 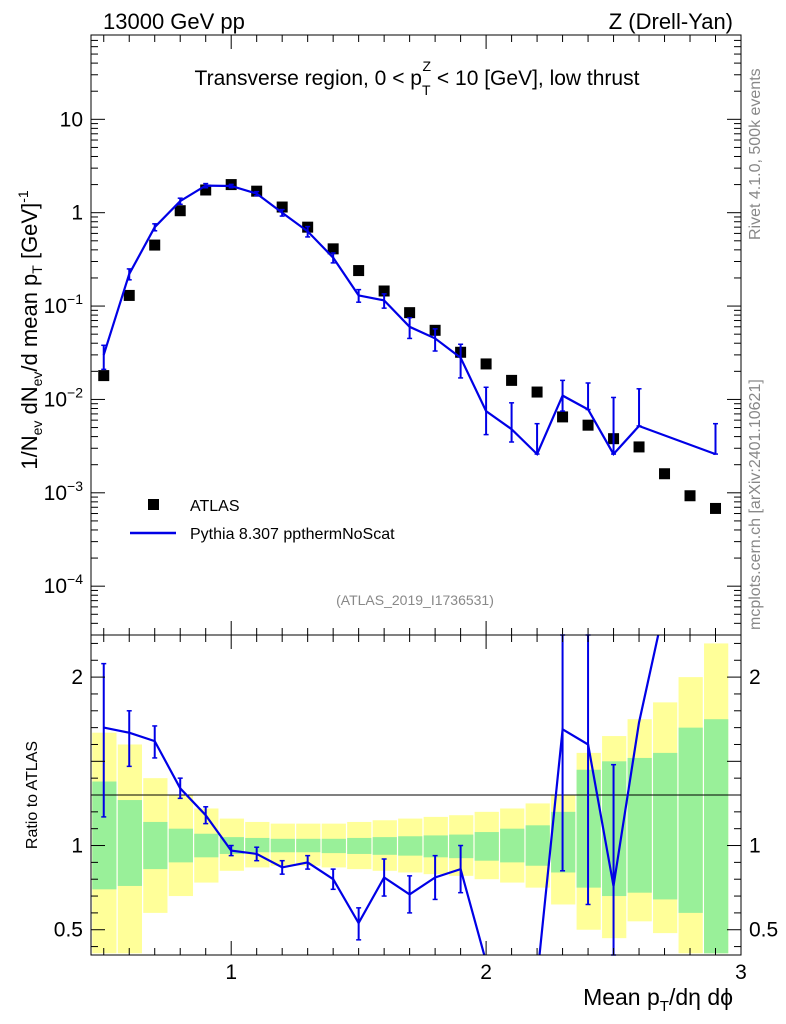 I want to click on title-part-1: Transverse region, 0 < p, so click(x=308, y=78).